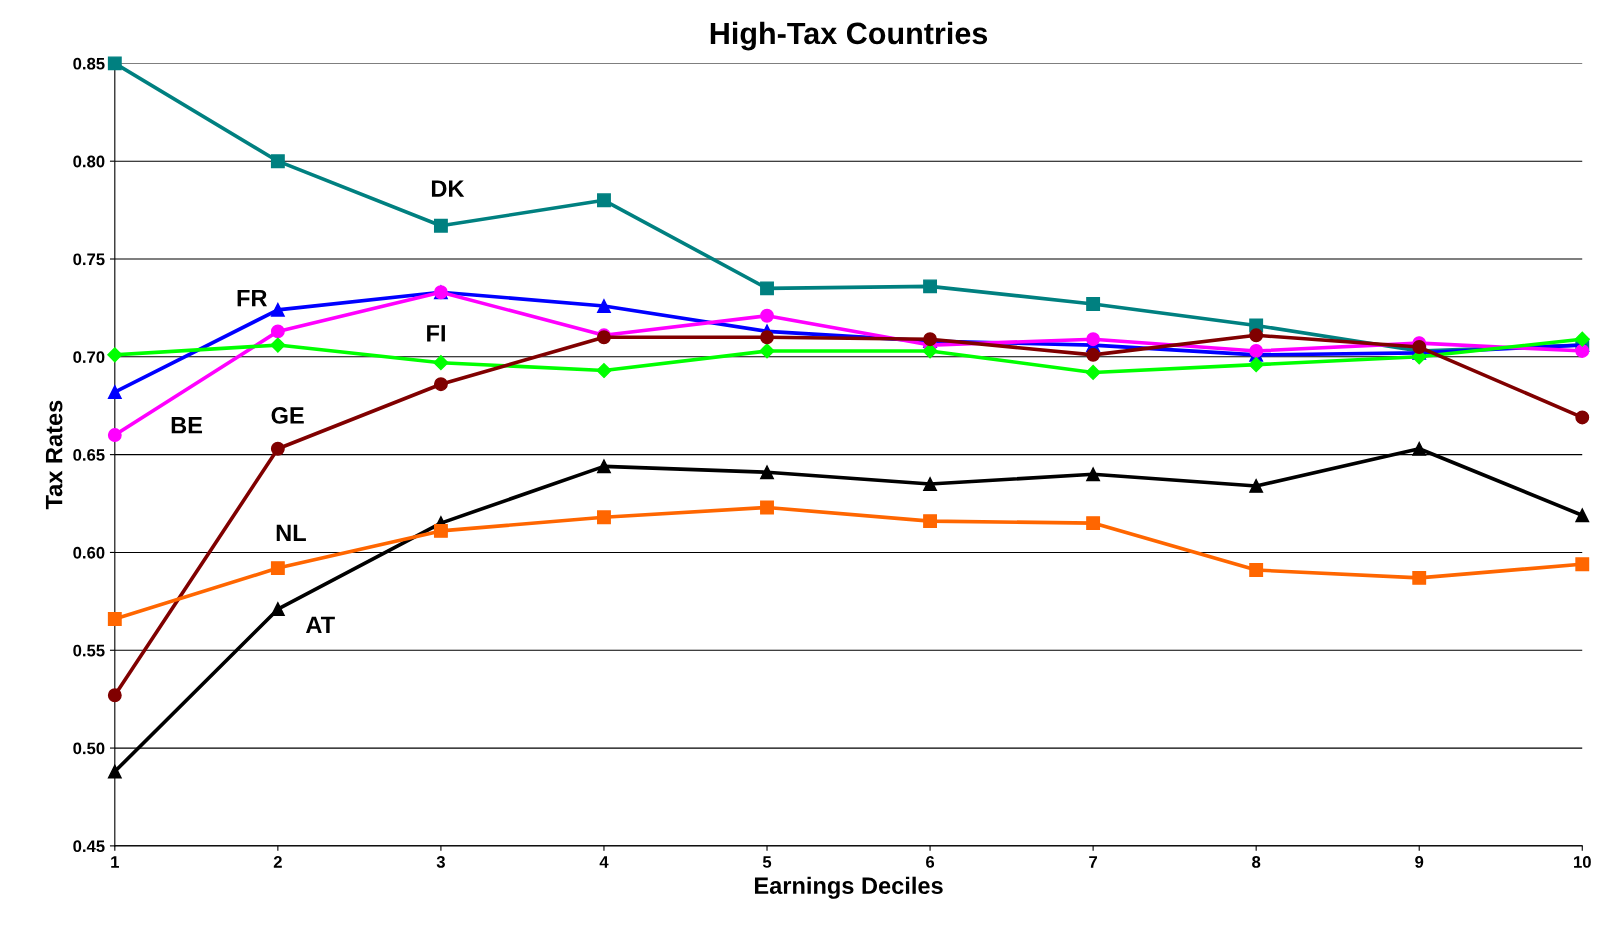 The width and height of the screenshot is (1608, 932). I want to click on series-label: FR, so click(252, 298).